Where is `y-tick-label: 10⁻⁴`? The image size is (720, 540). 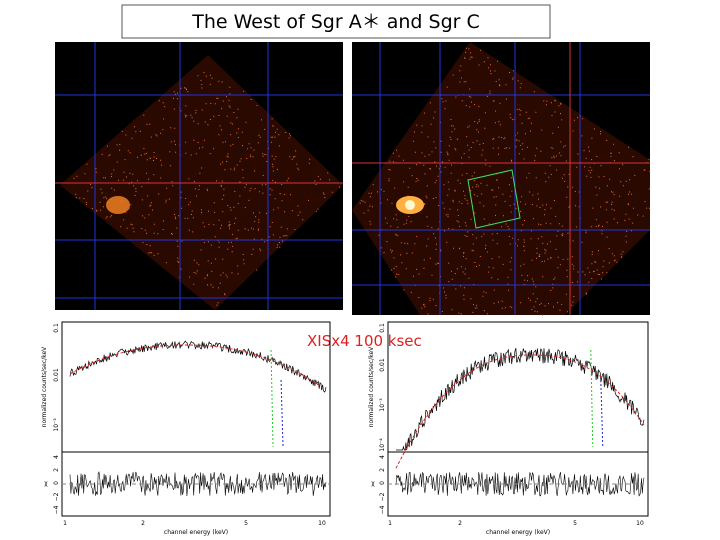
y-tick-label: 10⁻⁴ is located at coordinates (382, 445).